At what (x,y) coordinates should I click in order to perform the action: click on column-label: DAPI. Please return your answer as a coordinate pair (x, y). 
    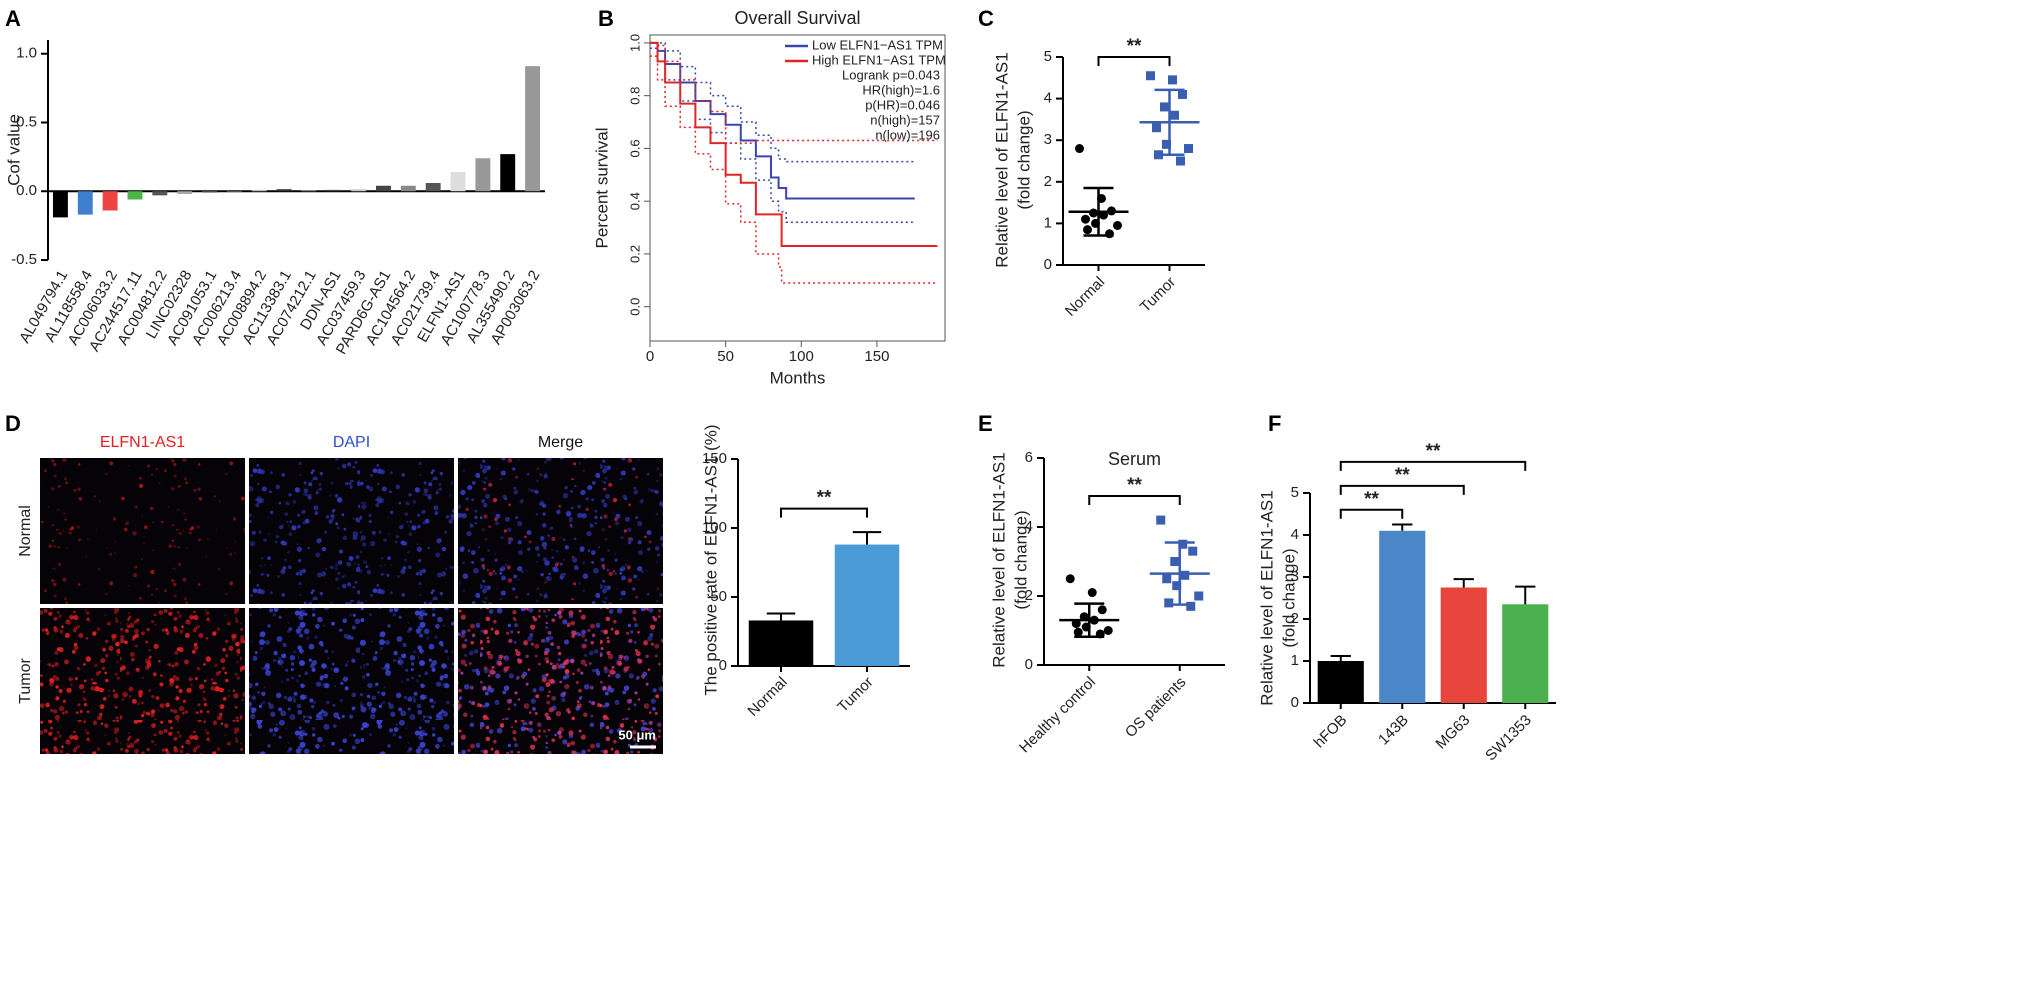
    Looking at the image, I should click on (351, 442).